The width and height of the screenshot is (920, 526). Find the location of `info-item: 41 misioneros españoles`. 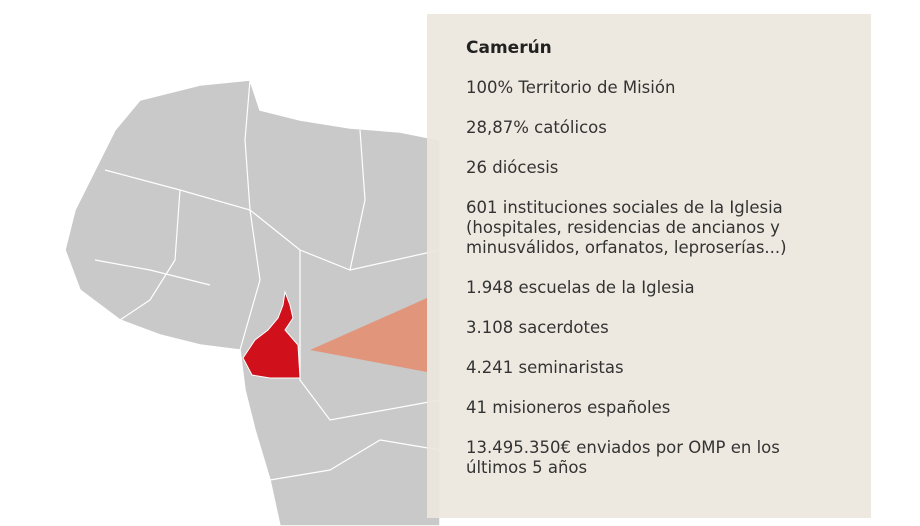

info-item: 41 misioneros españoles is located at coordinates (568, 407).